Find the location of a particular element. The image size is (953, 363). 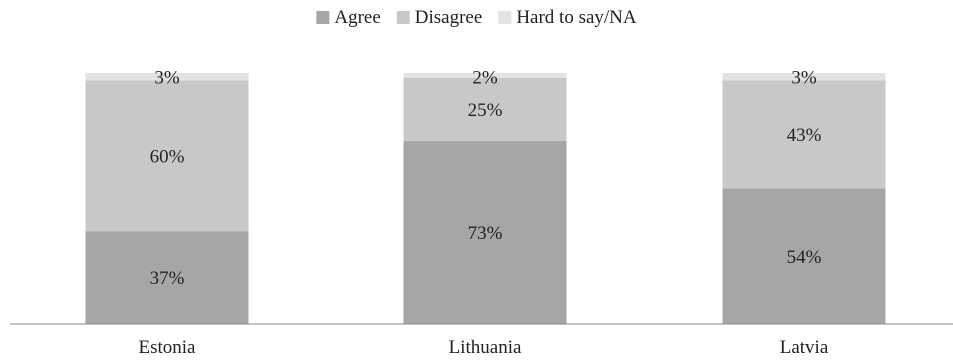

bar-segment-lithuania-agree is located at coordinates (485, 232).